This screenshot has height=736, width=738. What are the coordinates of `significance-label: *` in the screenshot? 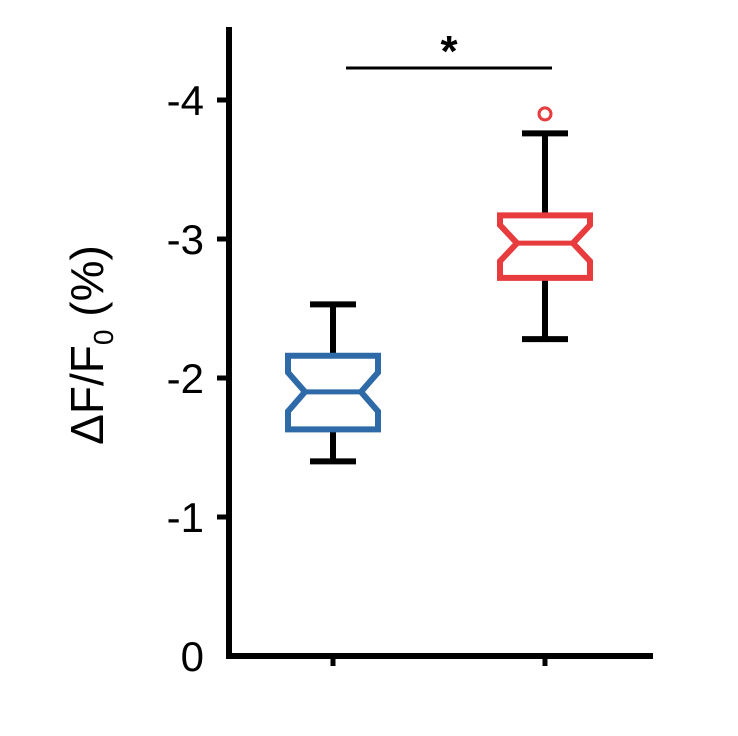 It's located at (449, 51).